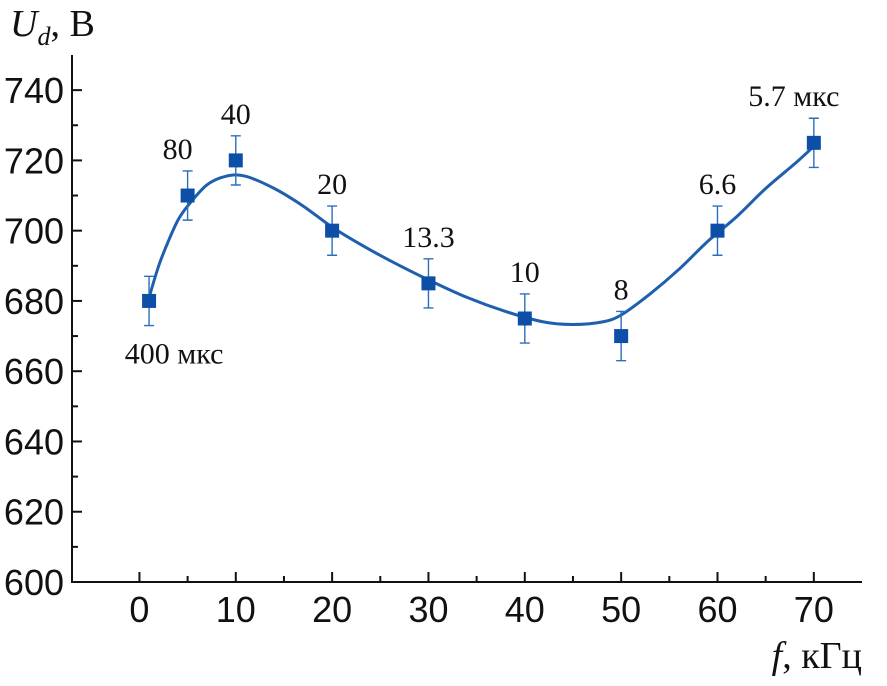 Image resolution: width=887 pixels, height=686 pixels. I want to click on y-tick-label: 640, so click(34, 441).